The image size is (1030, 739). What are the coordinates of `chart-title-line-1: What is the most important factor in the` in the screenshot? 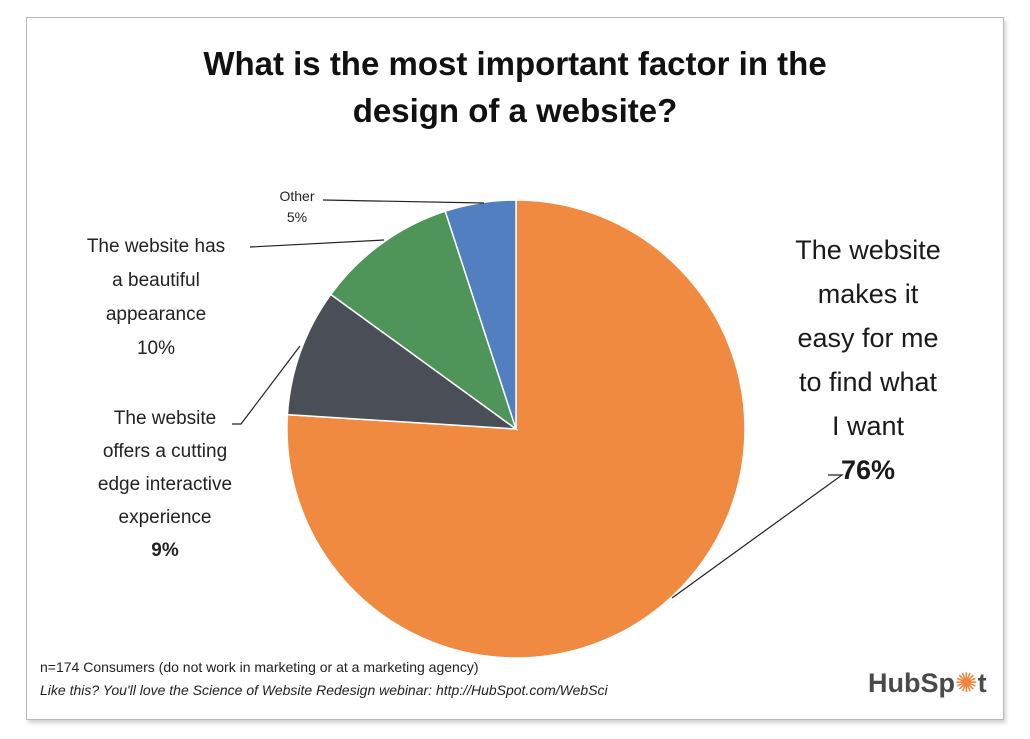 It's located at (515, 63).